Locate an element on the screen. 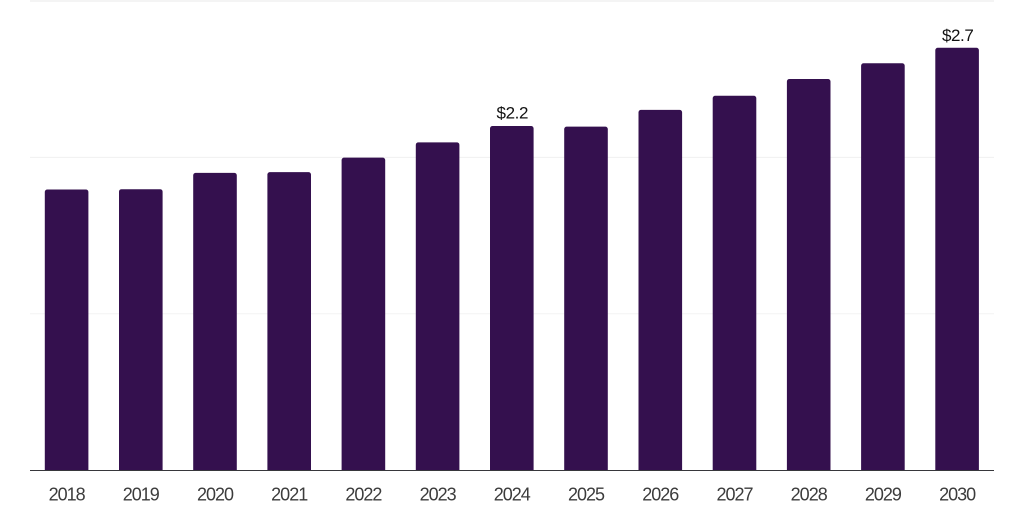 This screenshot has height=512, width=1024. svg-text: 2020 is located at coordinates (215, 494).